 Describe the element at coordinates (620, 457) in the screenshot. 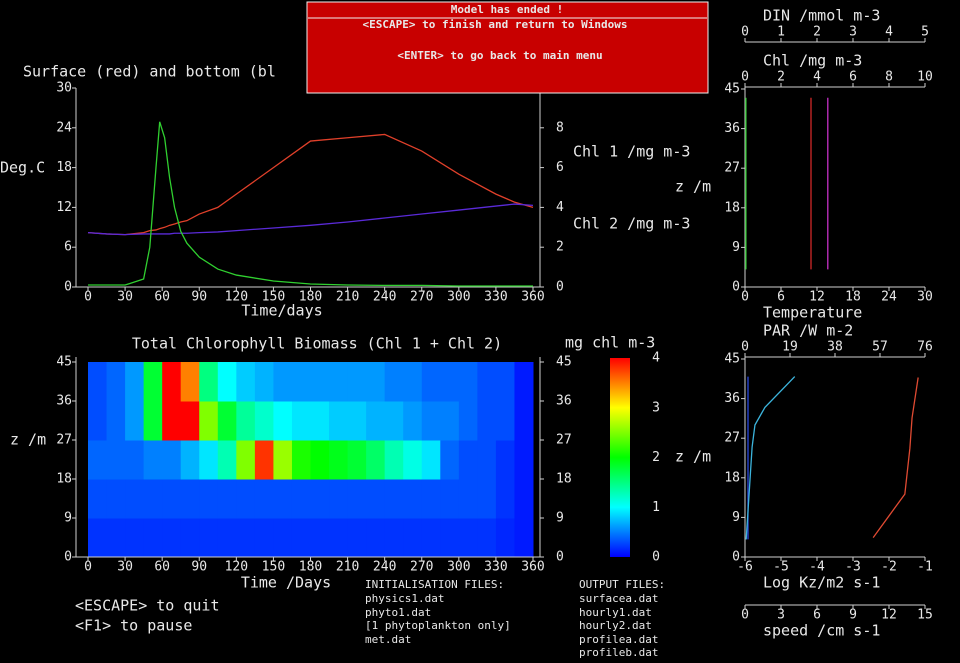

I see `colorbar` at that location.